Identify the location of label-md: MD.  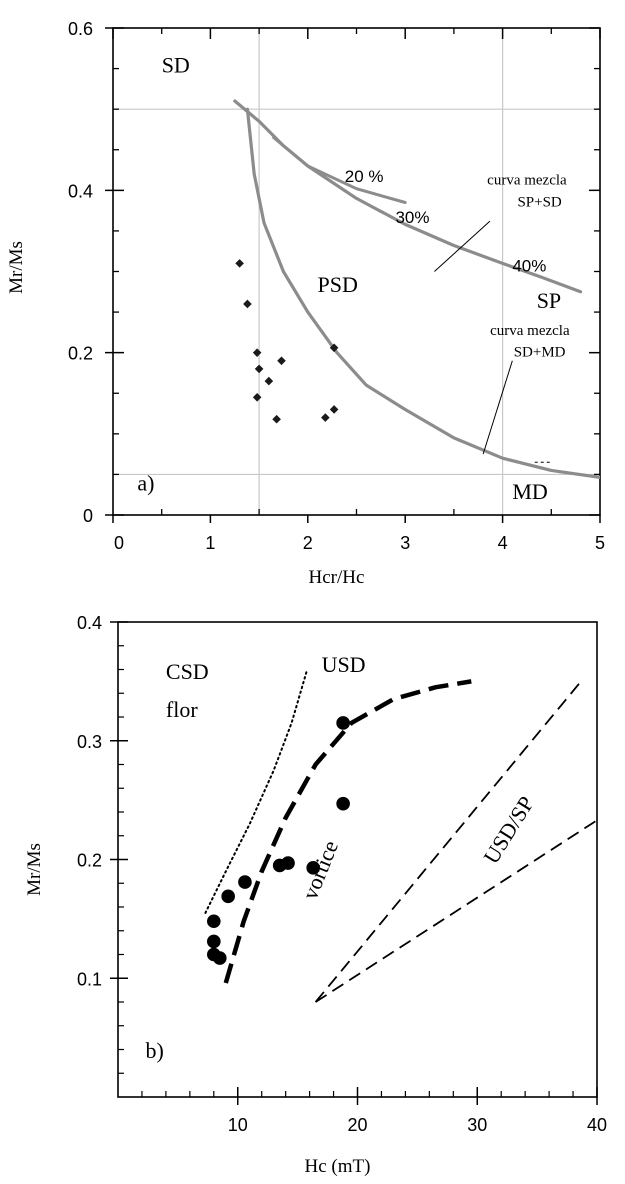
(529, 491).